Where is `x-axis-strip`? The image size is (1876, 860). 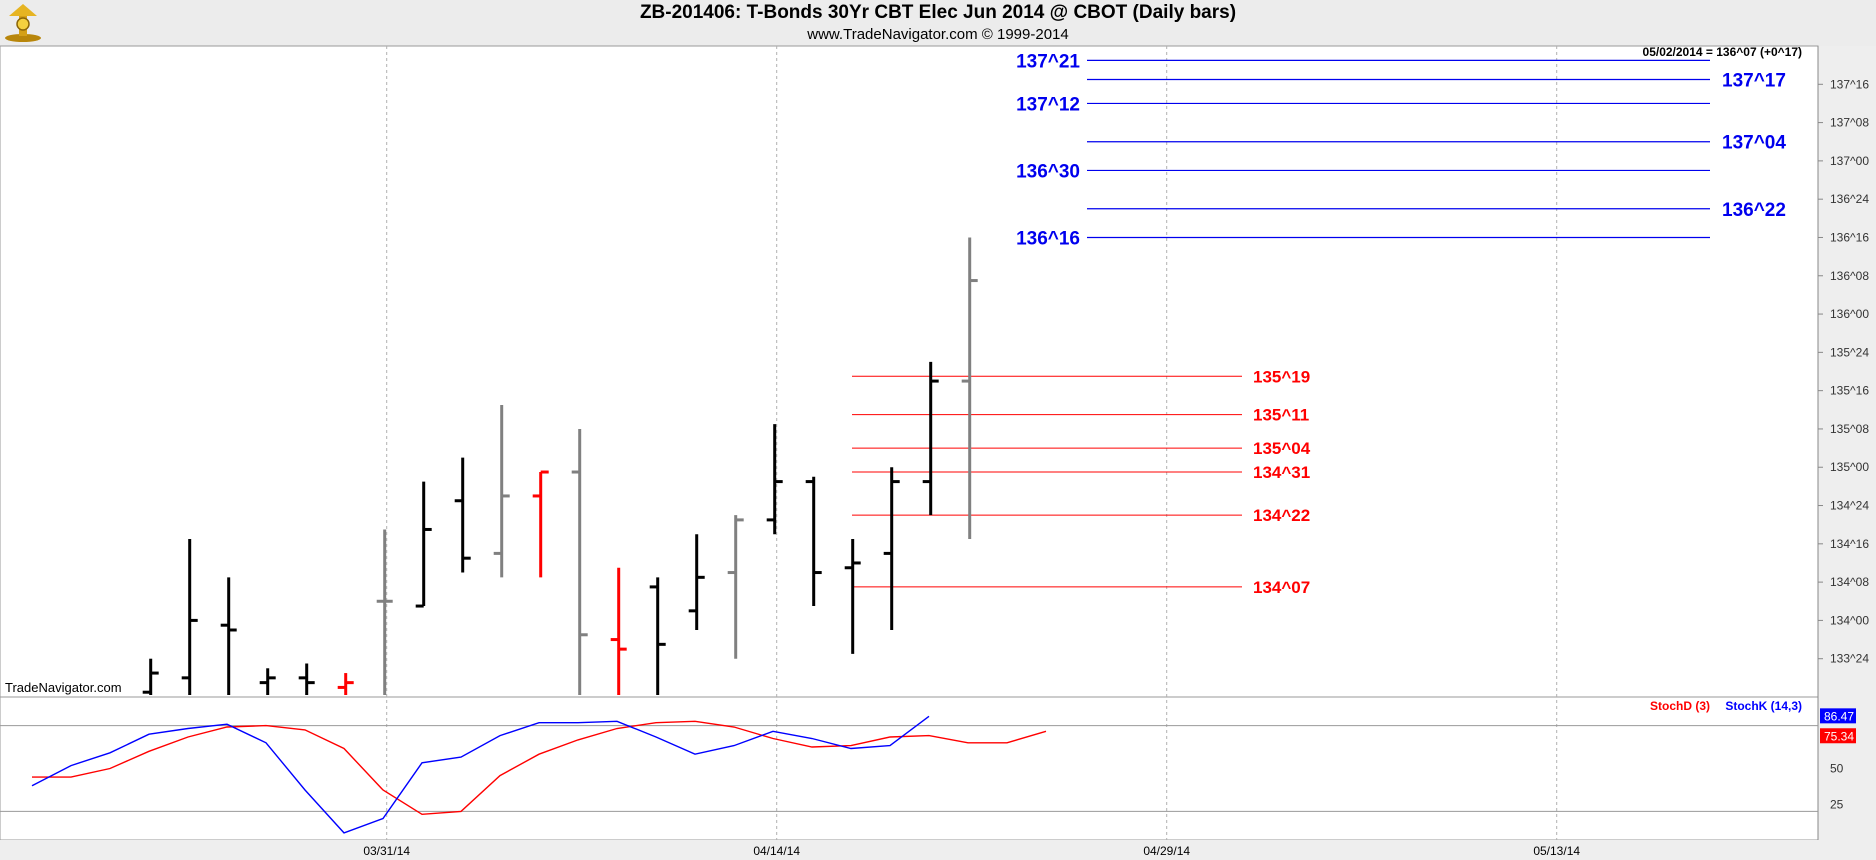
x-axis-strip is located at coordinates (938, 850).